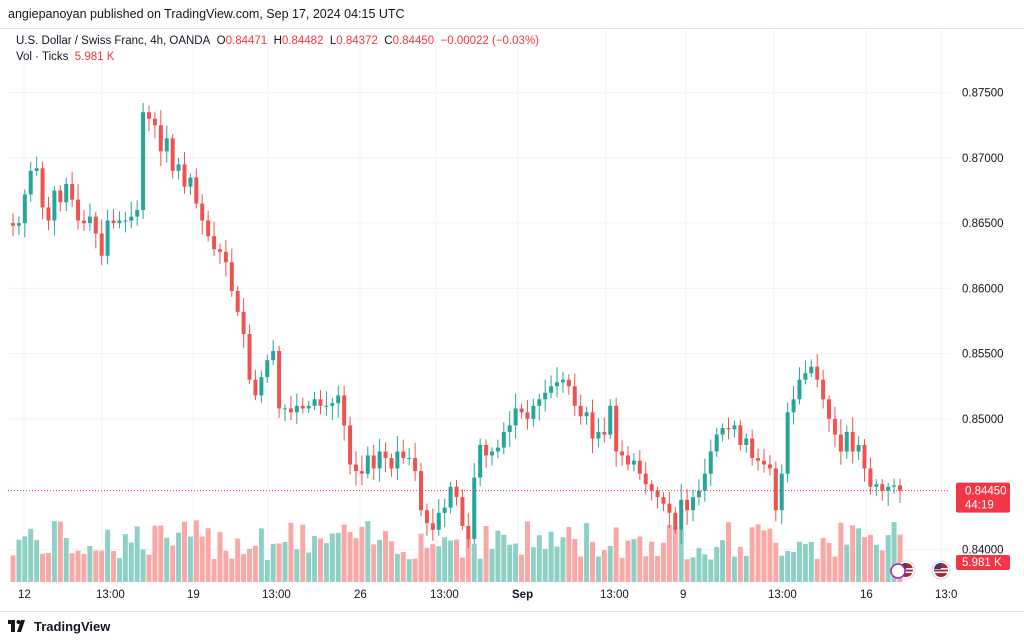 Image resolution: width=1024 pixels, height=641 pixels. I want to click on multi-event-icon, so click(898, 571).